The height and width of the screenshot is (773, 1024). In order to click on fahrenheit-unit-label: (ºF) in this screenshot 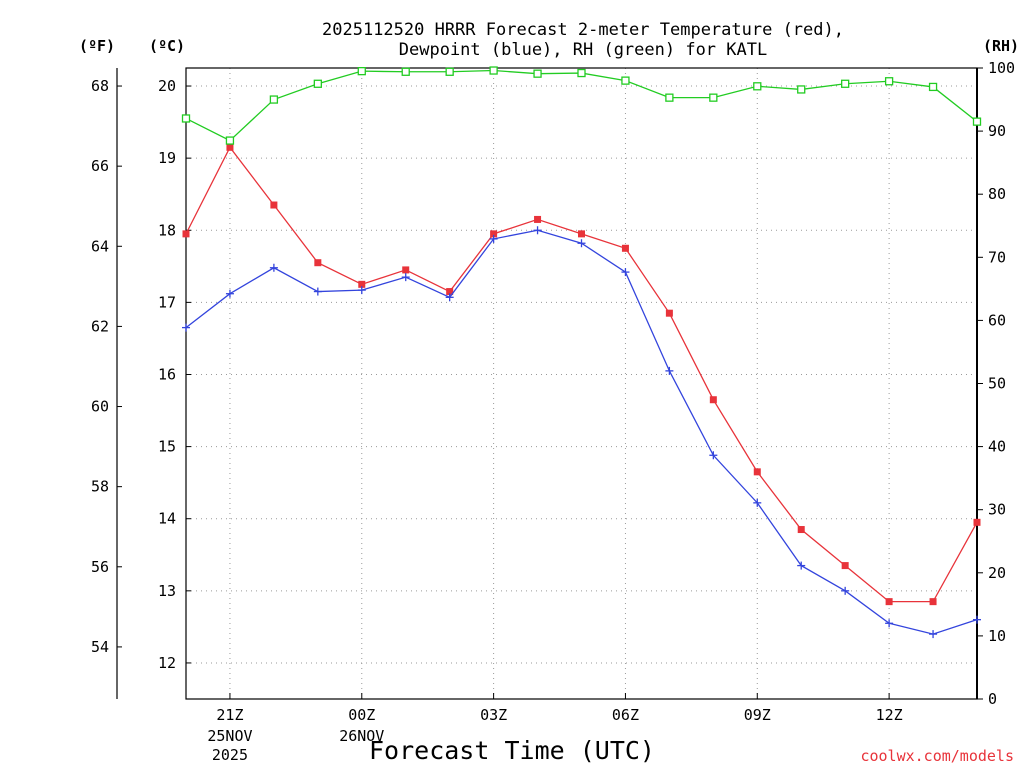, I will do `click(97, 46)`.